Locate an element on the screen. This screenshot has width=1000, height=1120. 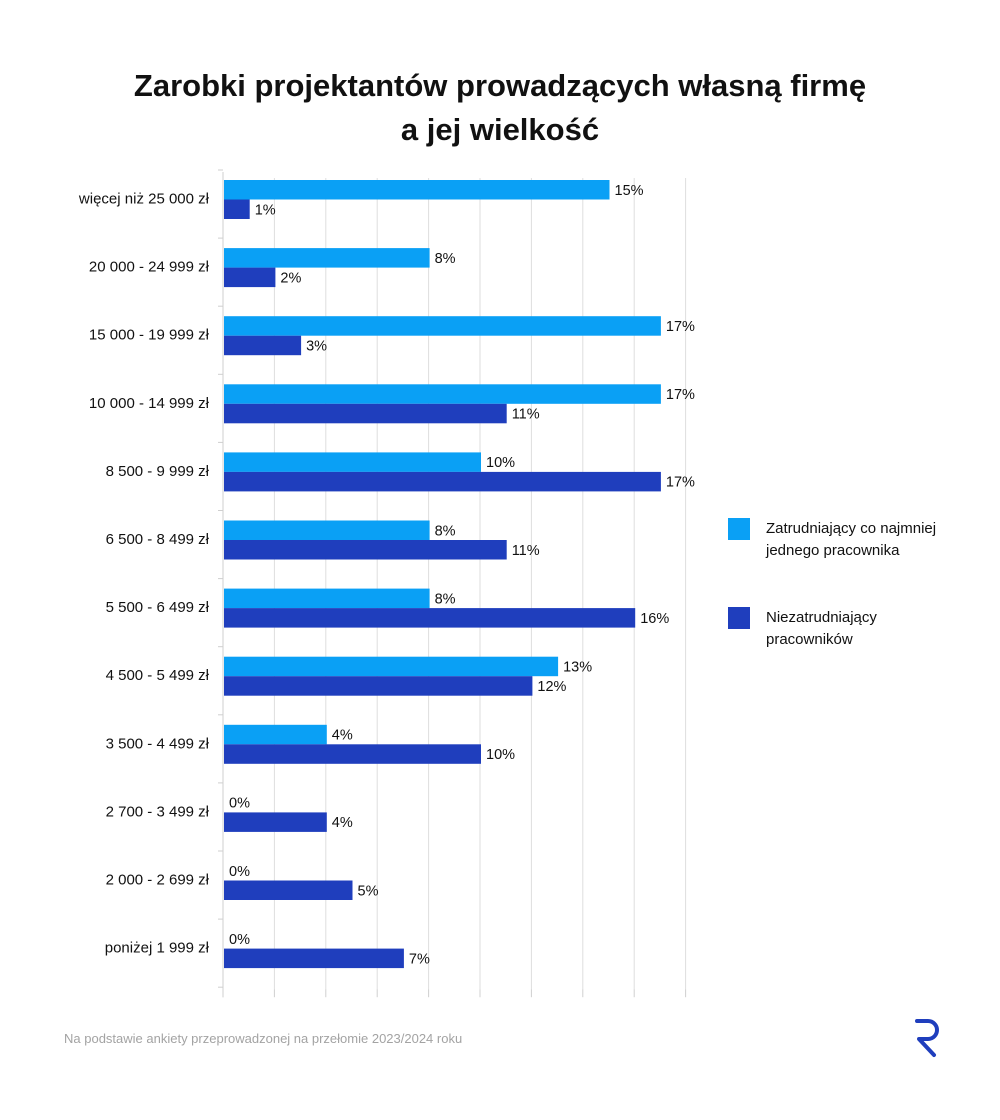
value-label-series-1-7: 12% is located at coordinates (551, 687).